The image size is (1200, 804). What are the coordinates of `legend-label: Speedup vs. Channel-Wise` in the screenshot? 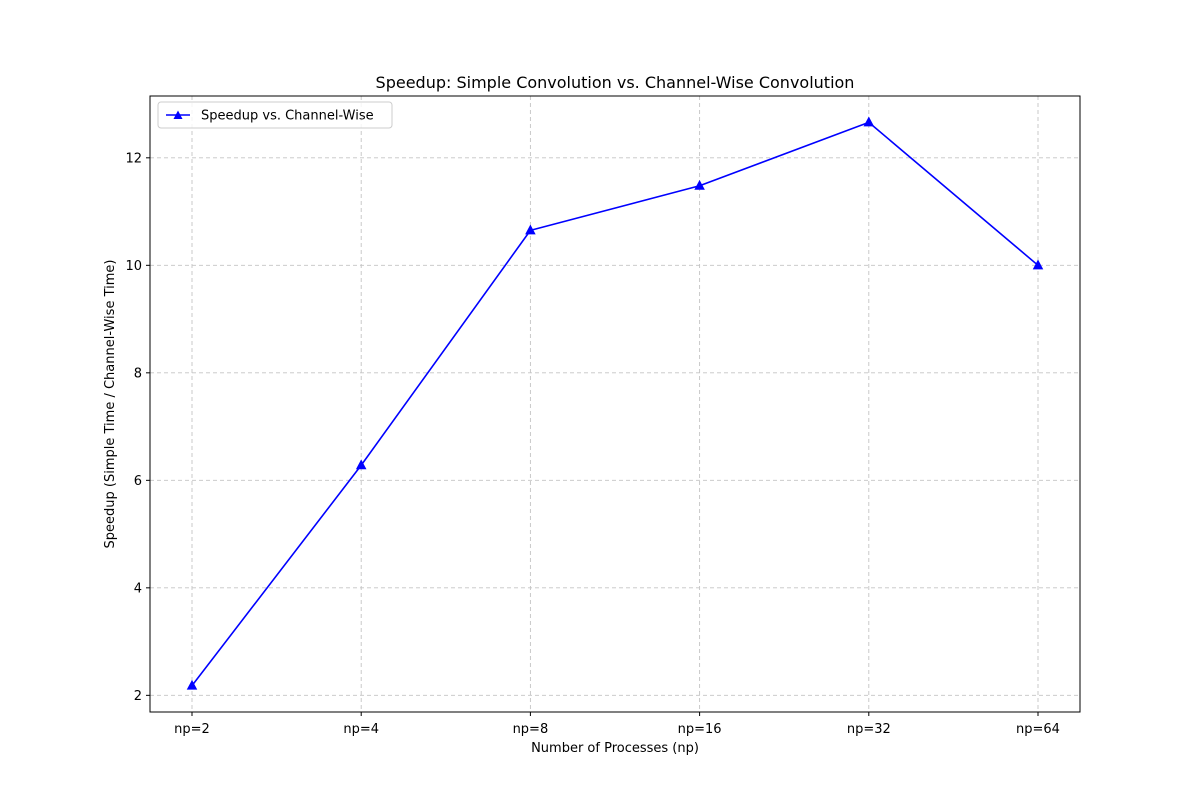 It's located at (287, 116).